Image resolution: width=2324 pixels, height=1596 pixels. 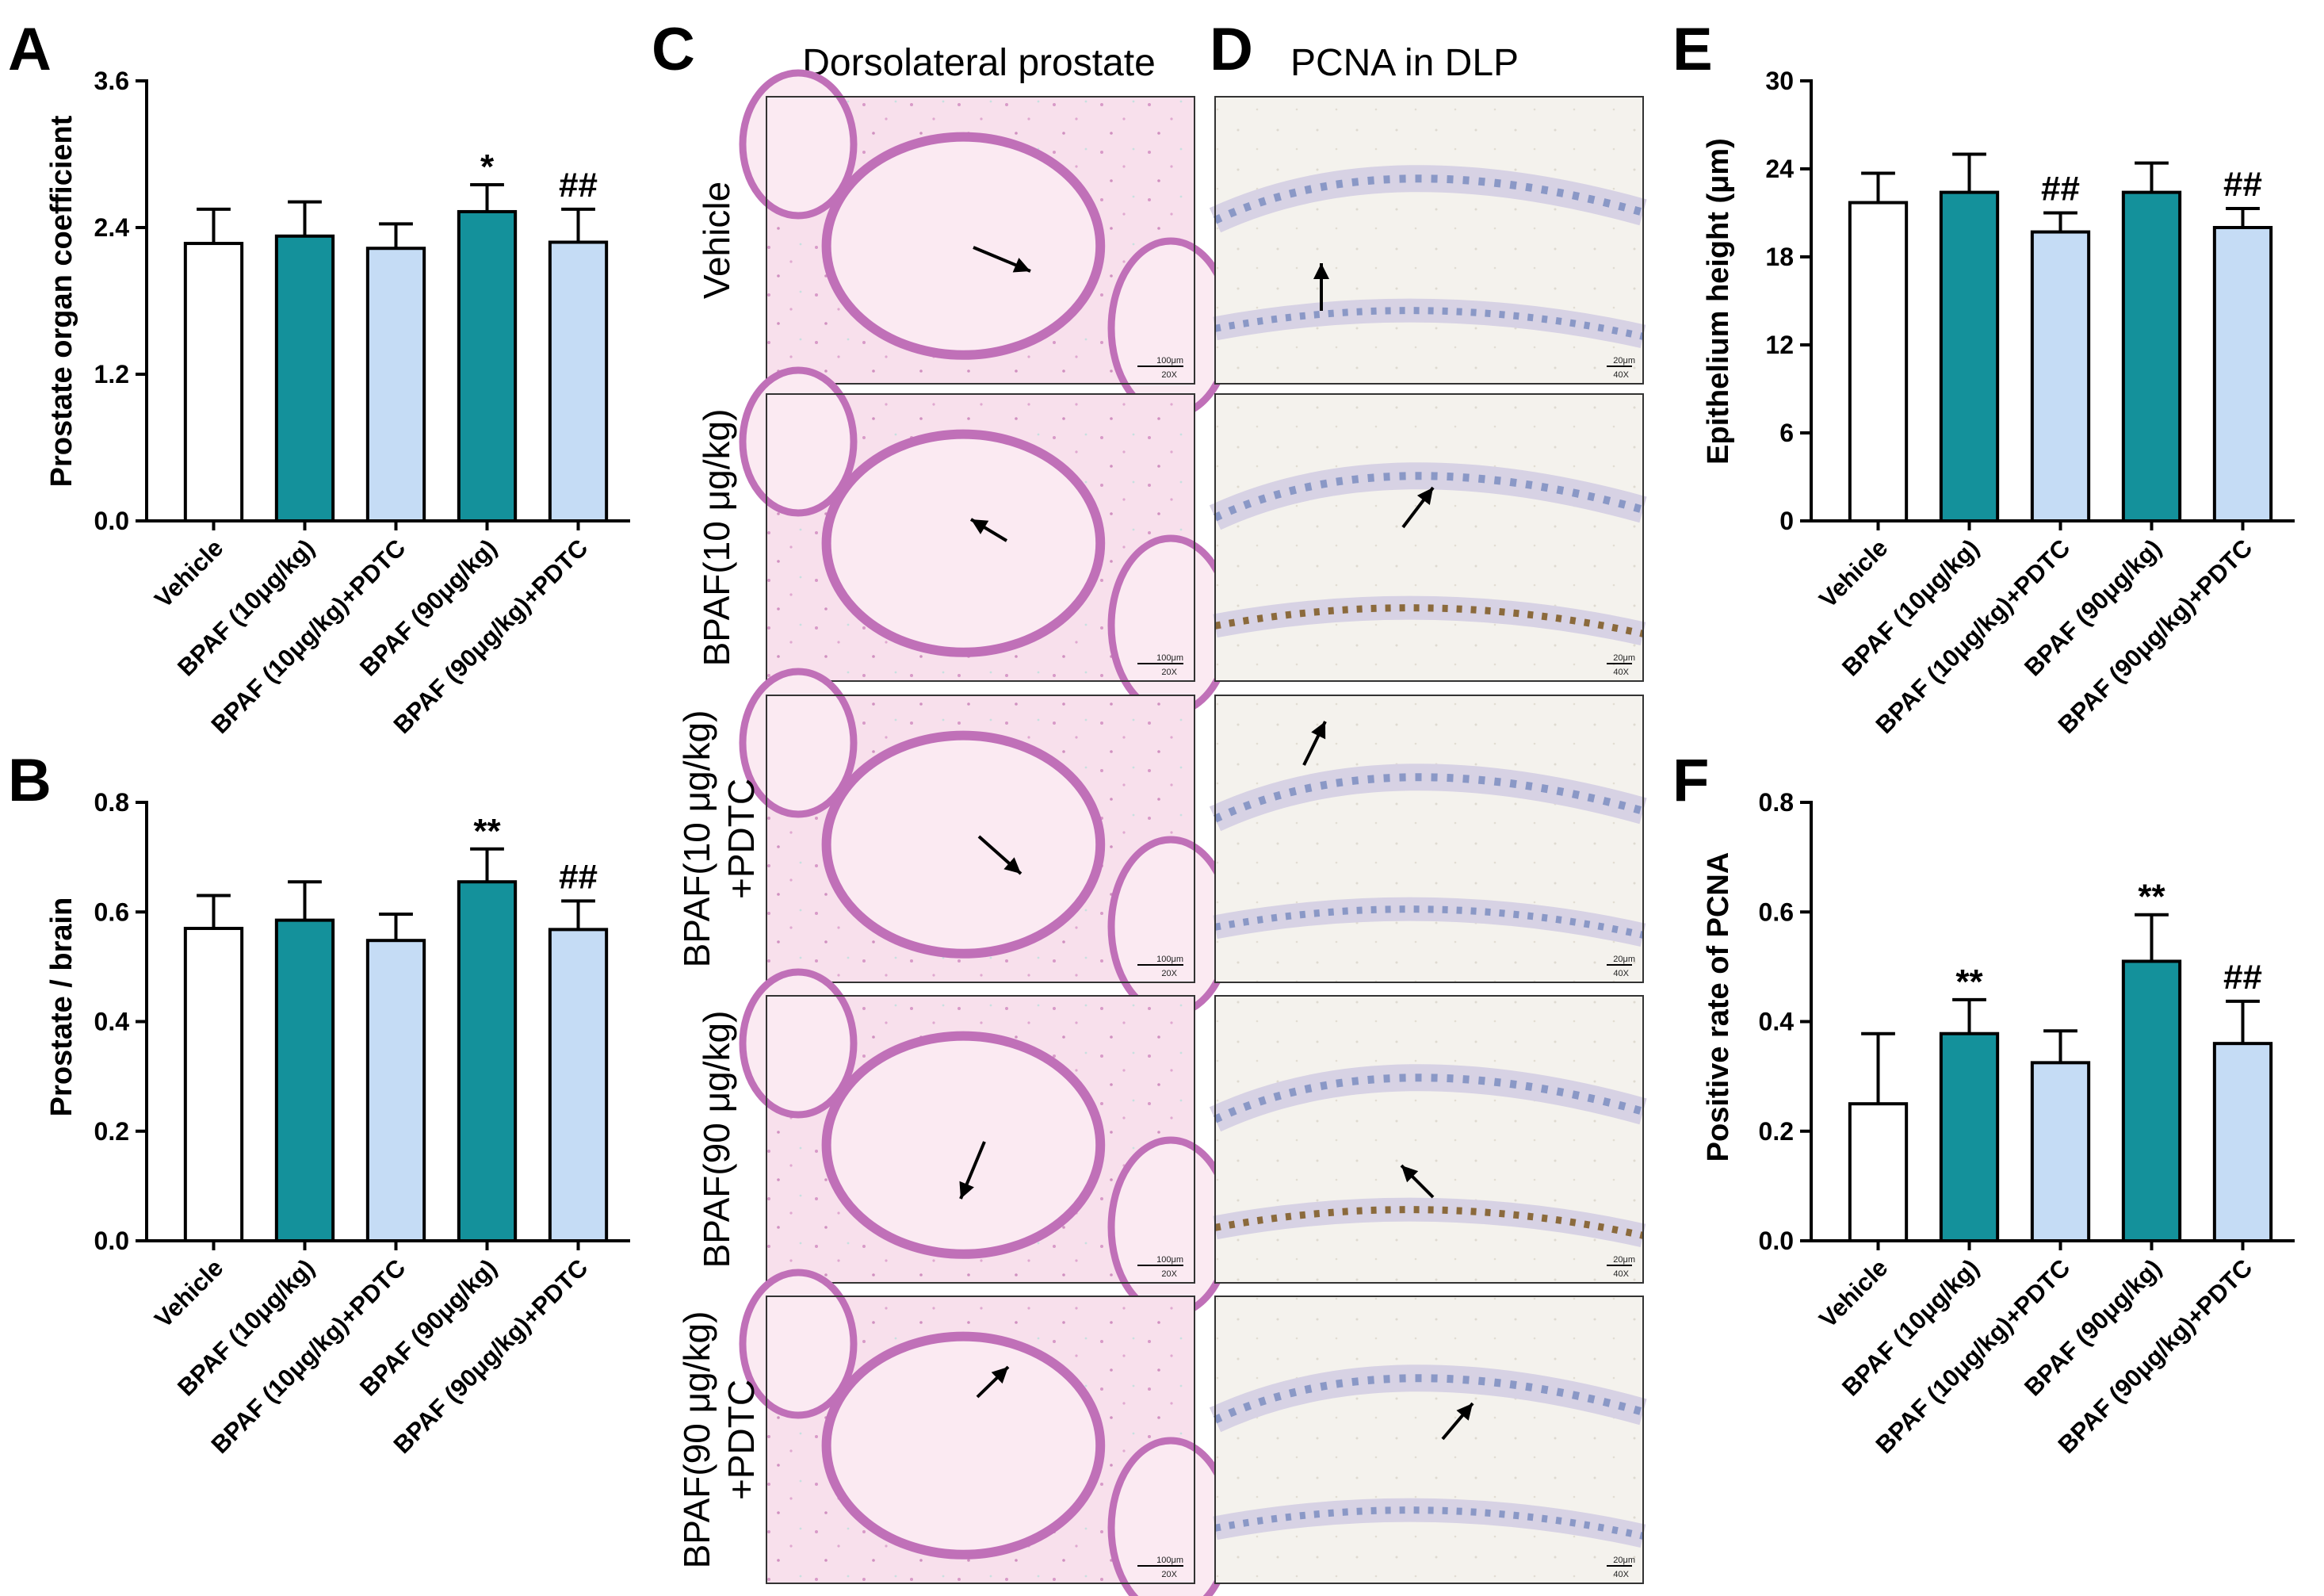 What do you see at coordinates (30, 49) in the screenshot?
I see `panel-letter-a: A` at bounding box center [30, 49].